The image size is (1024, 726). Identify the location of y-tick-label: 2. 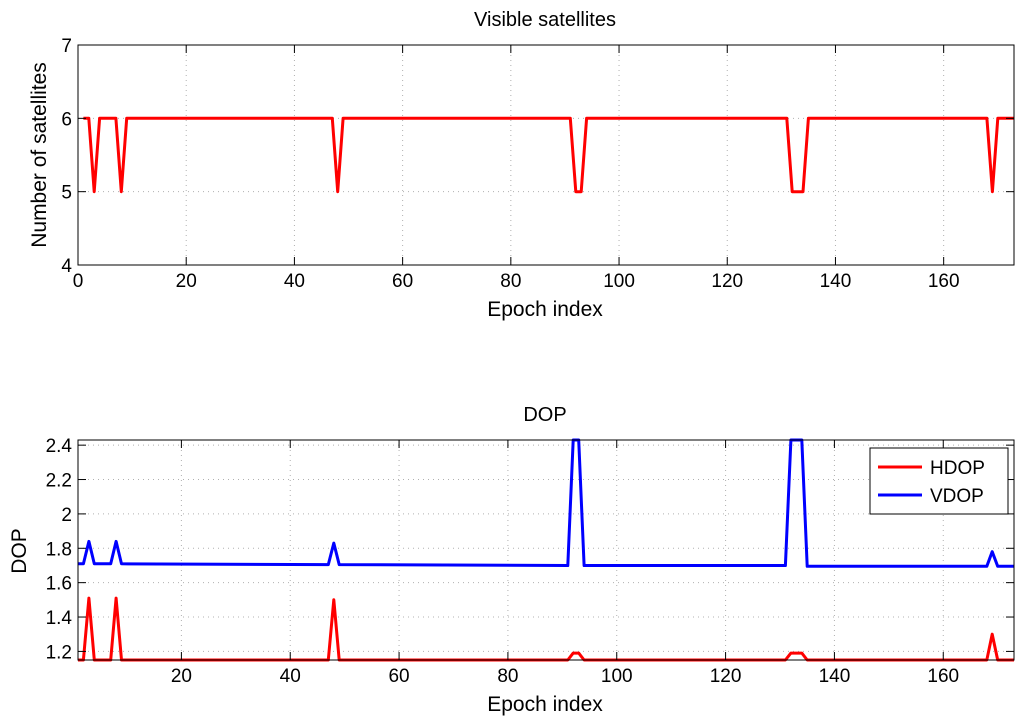
(66, 515).